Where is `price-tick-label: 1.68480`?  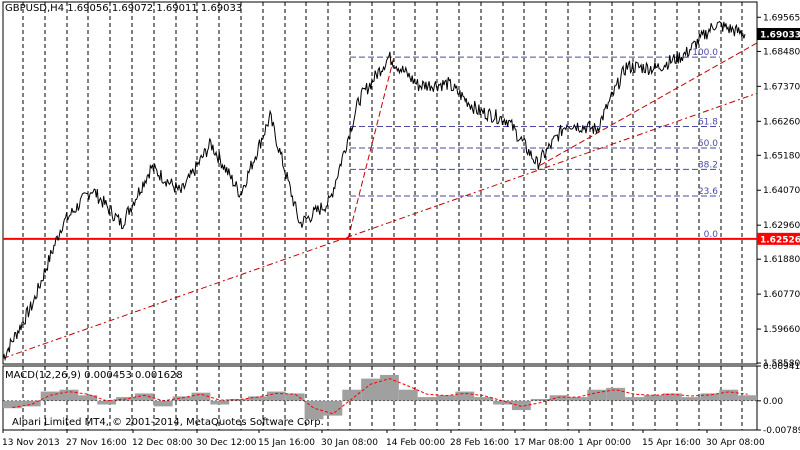 price-tick-label: 1.68480 is located at coordinates (781, 52).